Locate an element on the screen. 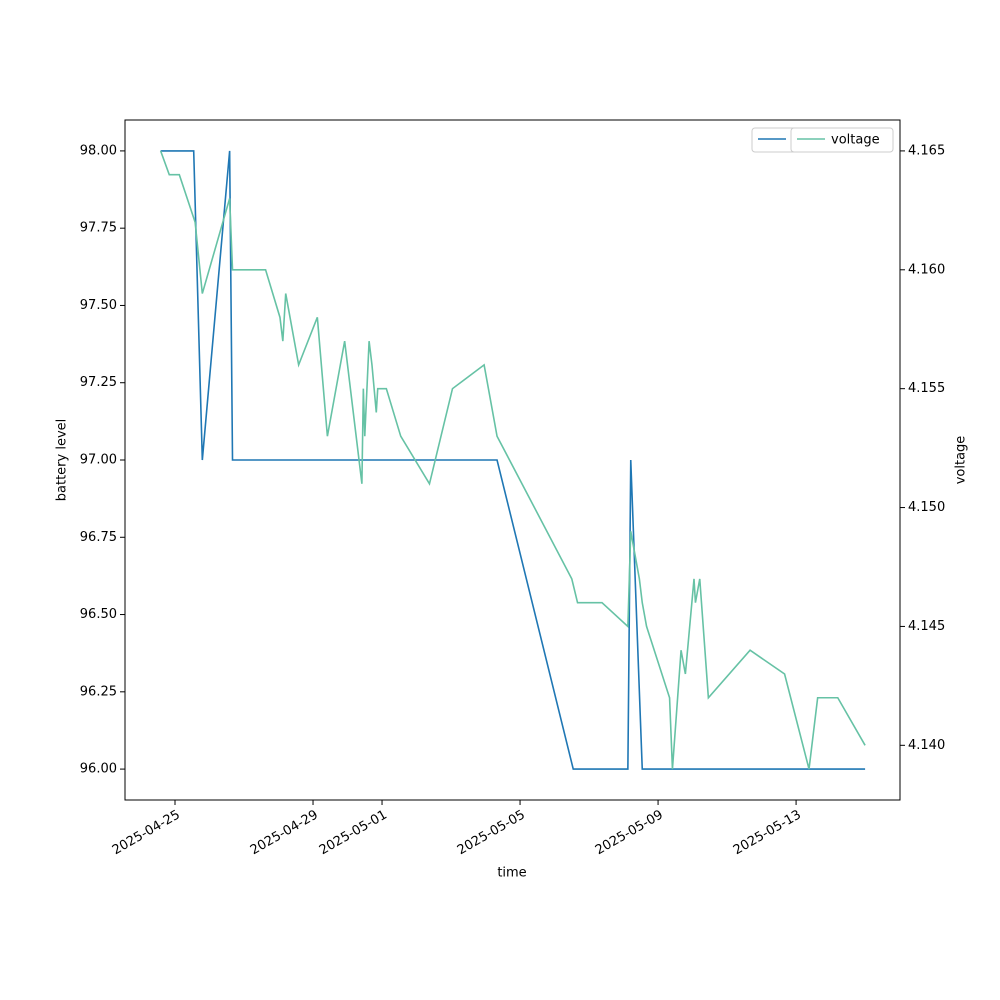 The height and width of the screenshot is (1000, 1000). y2-axis-label: voltage is located at coordinates (961, 460).